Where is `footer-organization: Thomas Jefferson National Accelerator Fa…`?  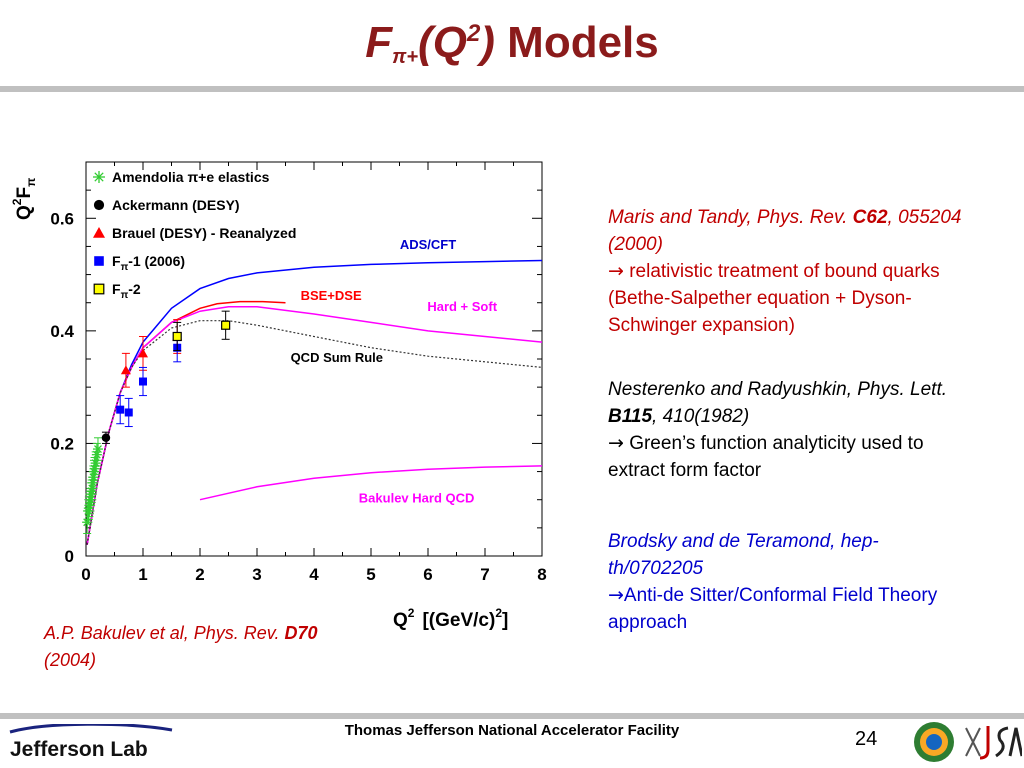
footer-organization: Thomas Jefferson National Accelerator Fa… is located at coordinates (512, 730).